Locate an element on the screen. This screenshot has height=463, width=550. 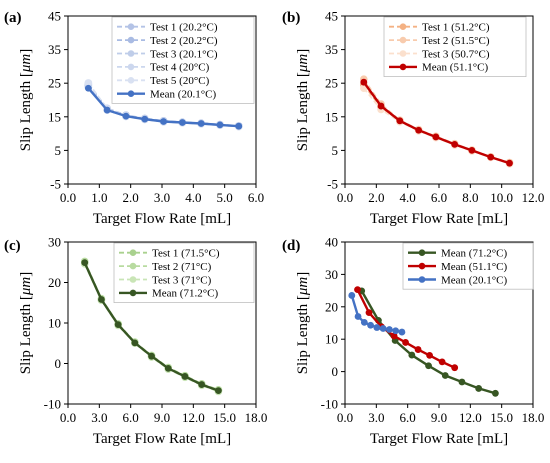
y-tick-label: -5 is located at coordinates (55, 184).